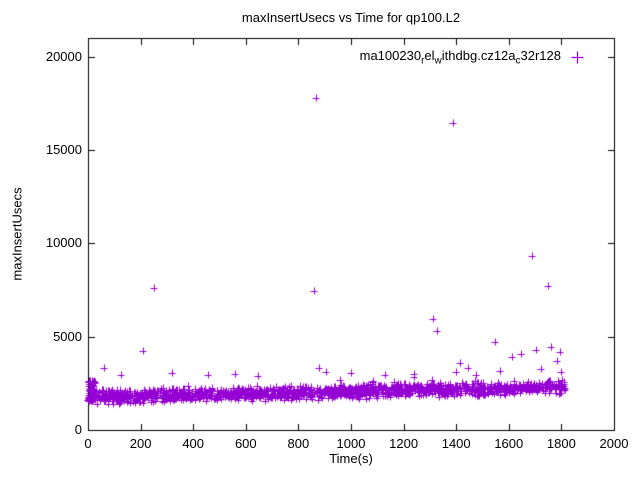  Describe the element at coordinates (67, 336) in the screenshot. I see `y-tick-label: 5000` at that location.